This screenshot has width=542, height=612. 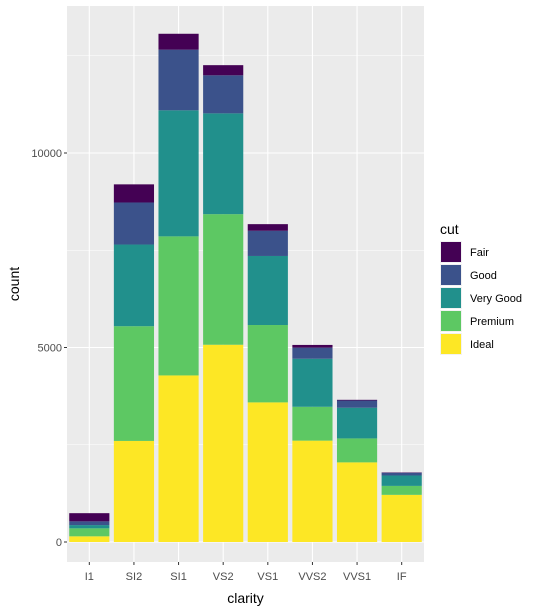 I want to click on x-tick-label: VVS2, so click(x=312, y=577).